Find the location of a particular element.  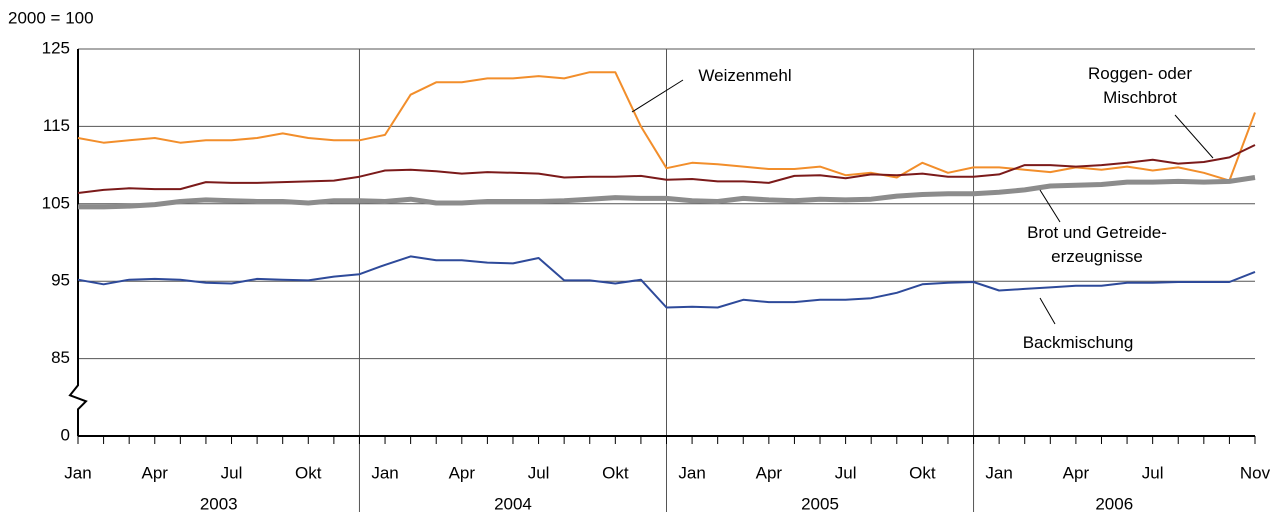

series-label: Weizenmehl is located at coordinates (744, 75).